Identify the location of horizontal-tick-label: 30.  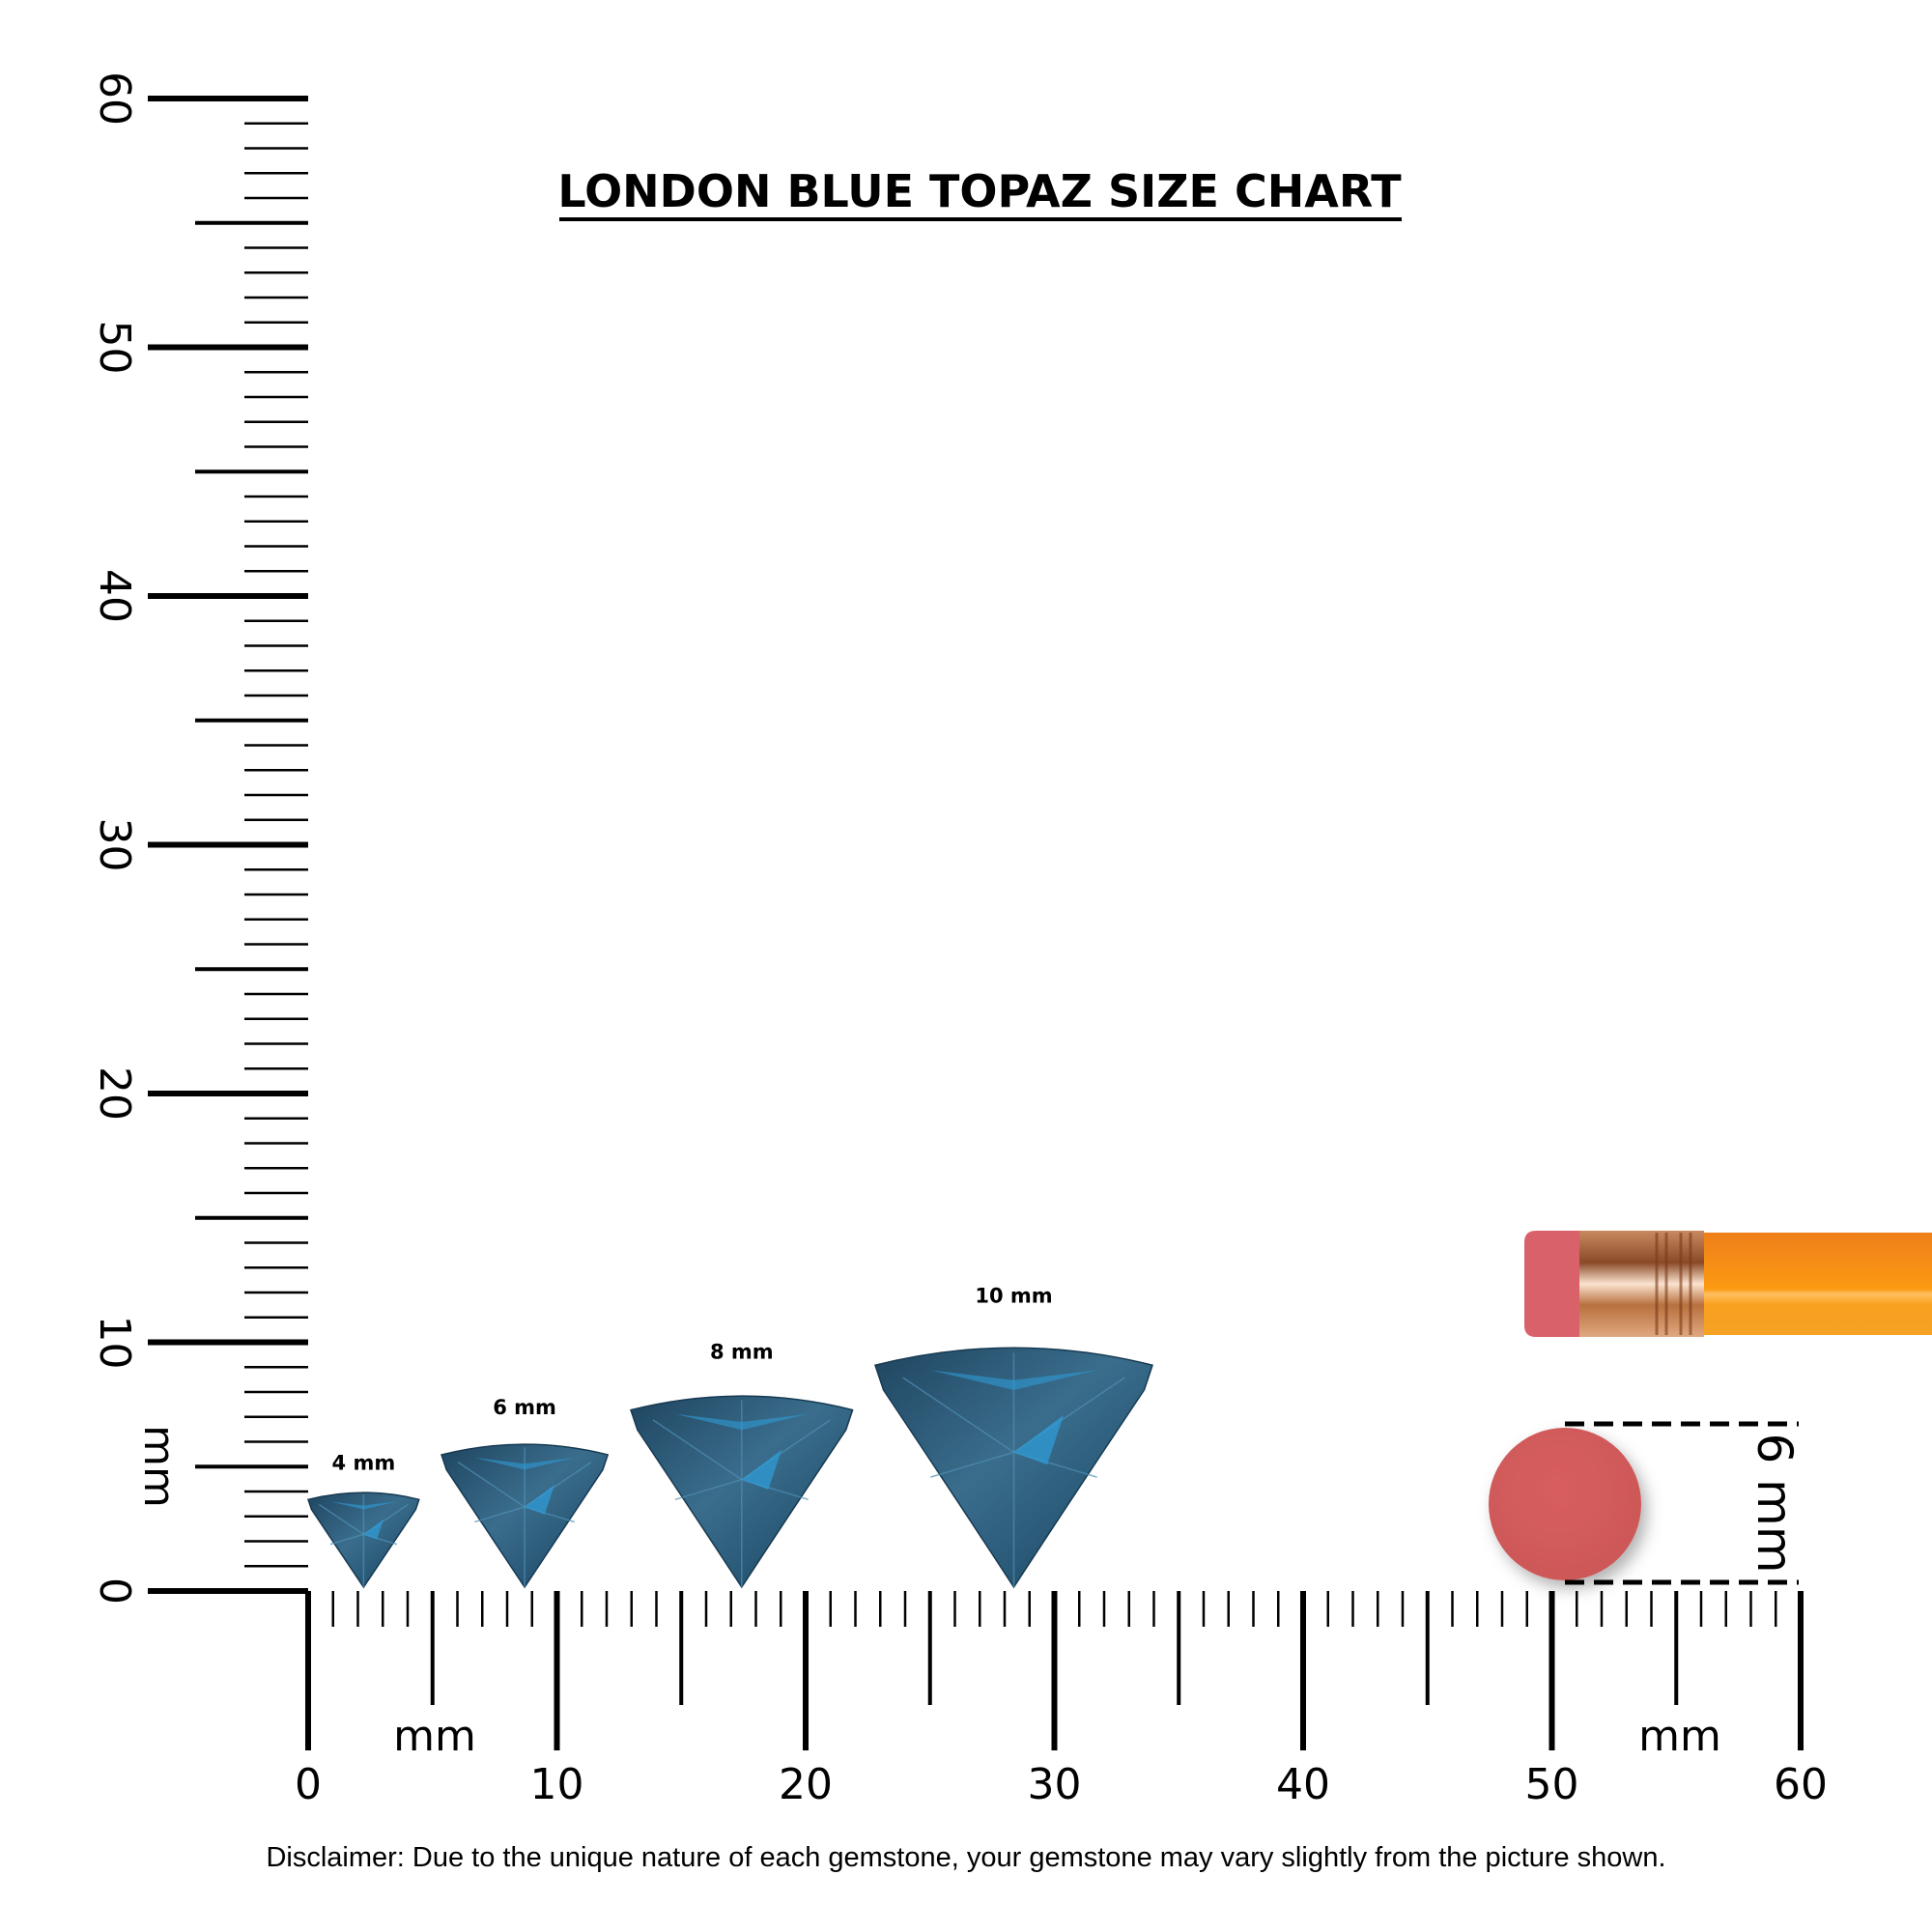
(1055, 1784).